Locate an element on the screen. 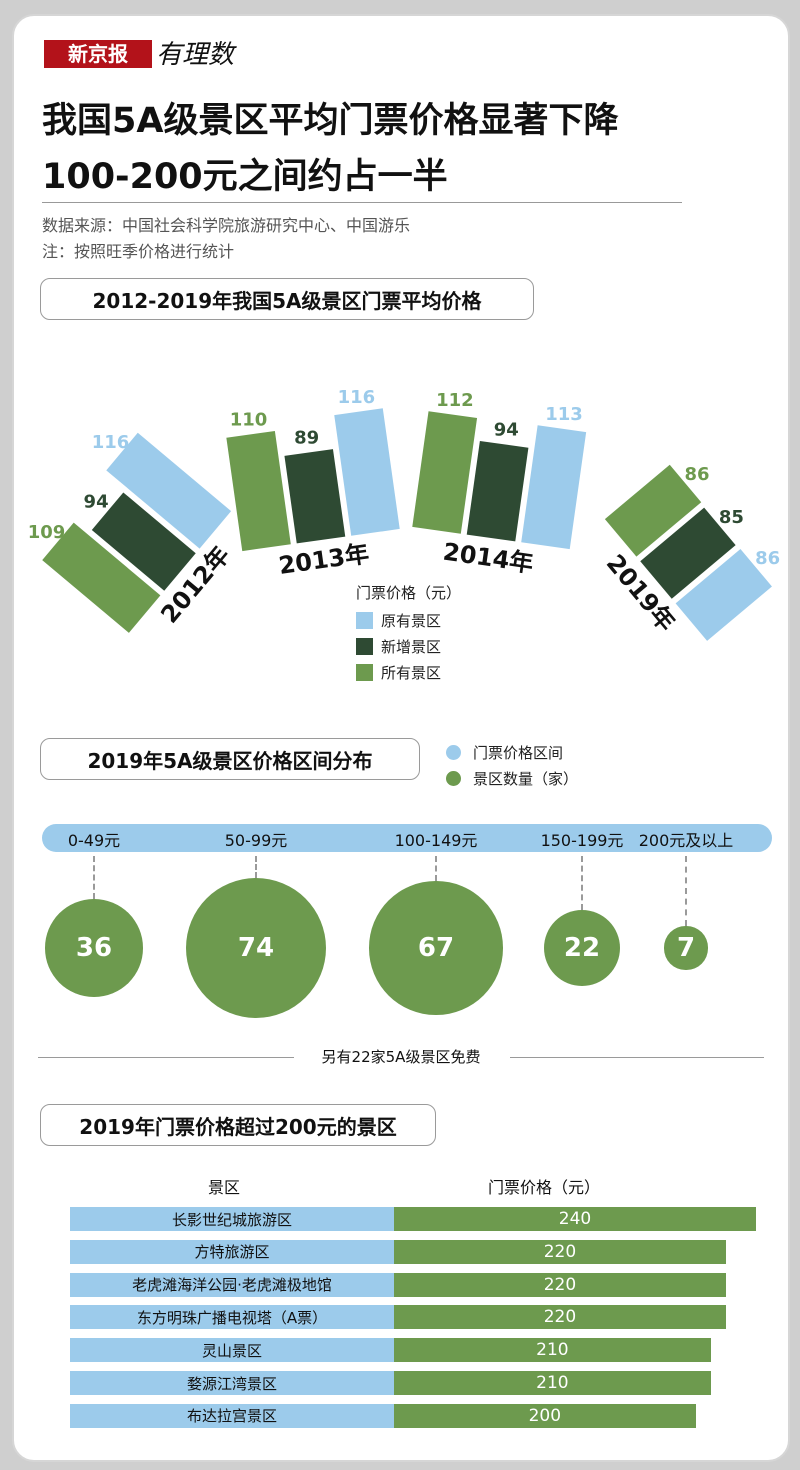 This screenshot has height=1470, width=800. table-row: 布达拉宫景区 200 is located at coordinates (415, 1415).